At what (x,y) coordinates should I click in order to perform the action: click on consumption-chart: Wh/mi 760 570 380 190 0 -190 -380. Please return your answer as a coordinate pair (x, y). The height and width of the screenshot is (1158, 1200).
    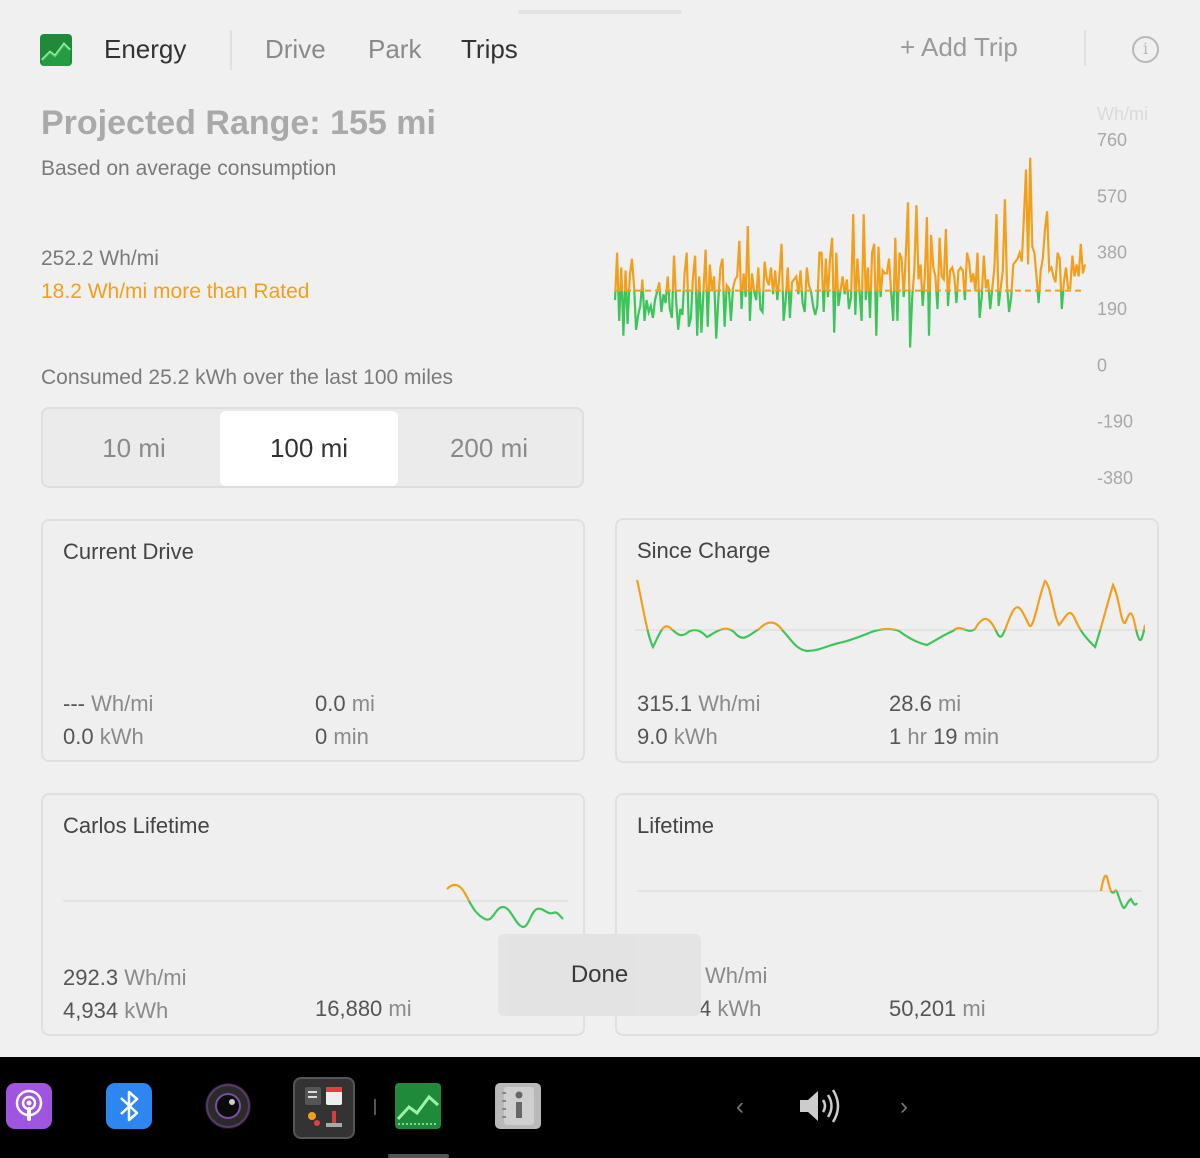
    Looking at the image, I should click on (880, 296).